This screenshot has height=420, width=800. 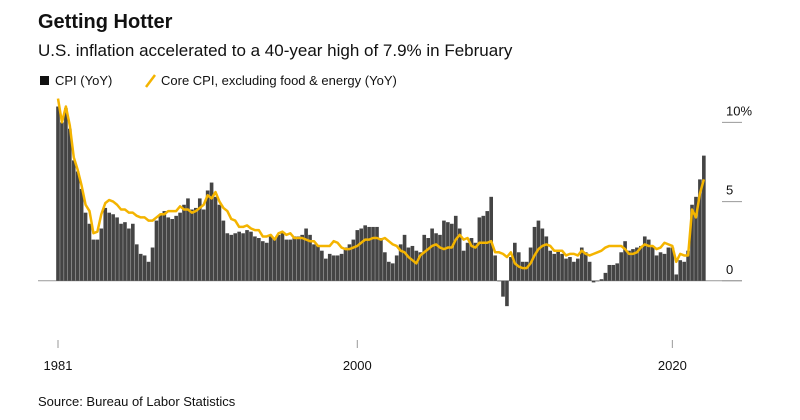 What do you see at coordinates (729, 269) in the screenshot?
I see `y-tick-label: 0` at bounding box center [729, 269].